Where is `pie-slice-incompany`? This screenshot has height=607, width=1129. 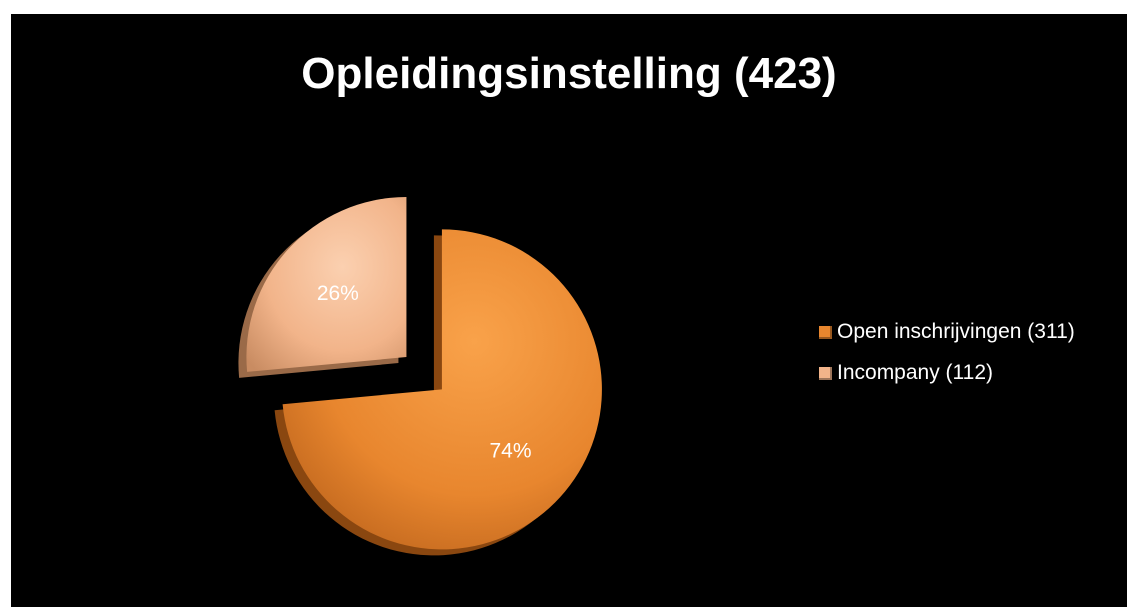
pie-slice-incompany is located at coordinates (326, 284).